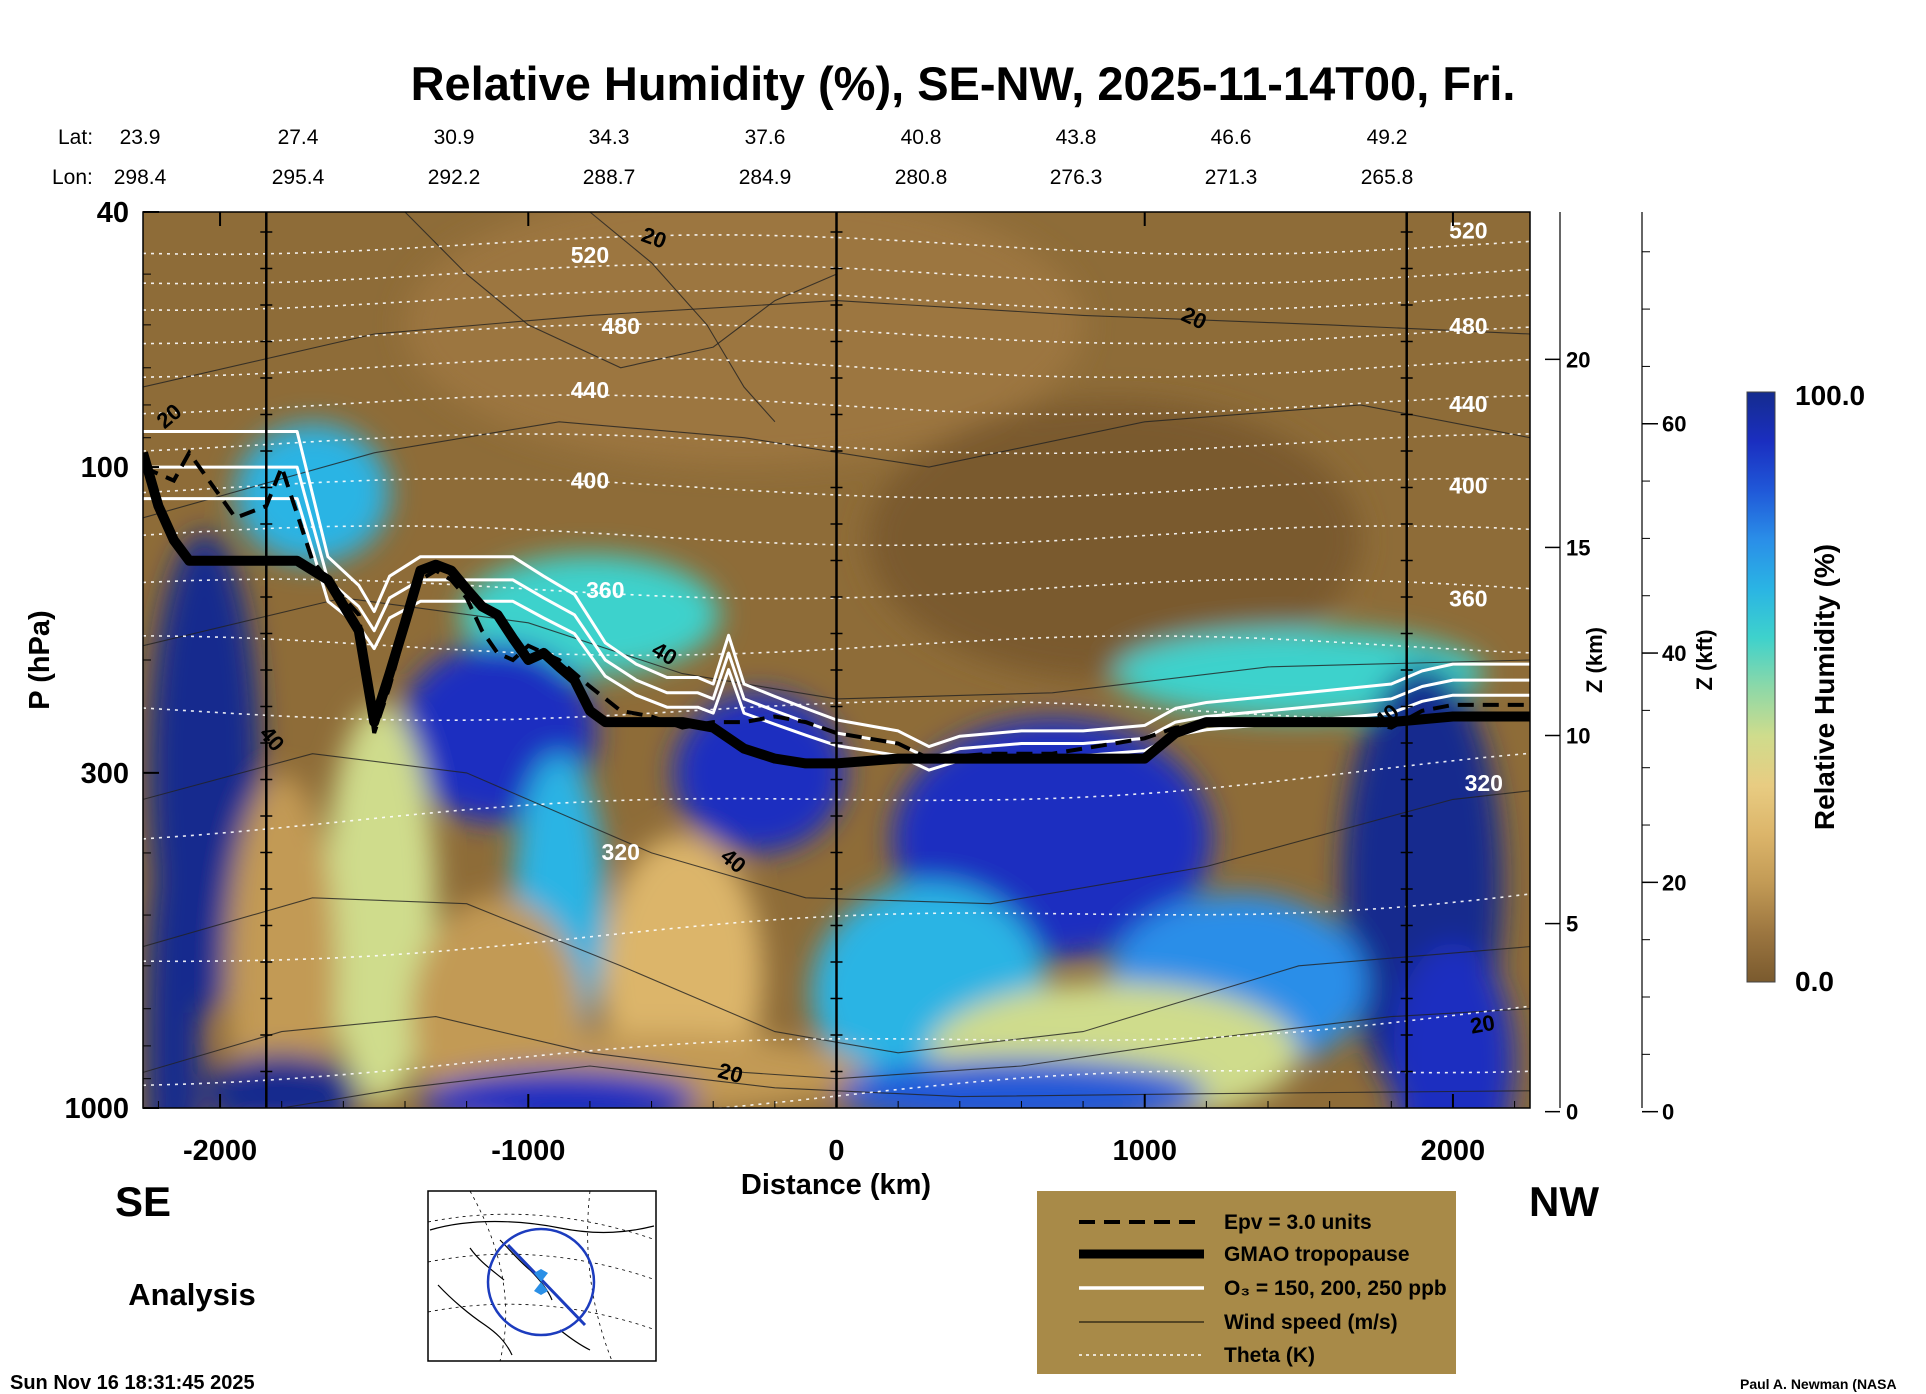  What do you see at coordinates (1387, 177) in the screenshot?
I see `lon-value: 265.8` at bounding box center [1387, 177].